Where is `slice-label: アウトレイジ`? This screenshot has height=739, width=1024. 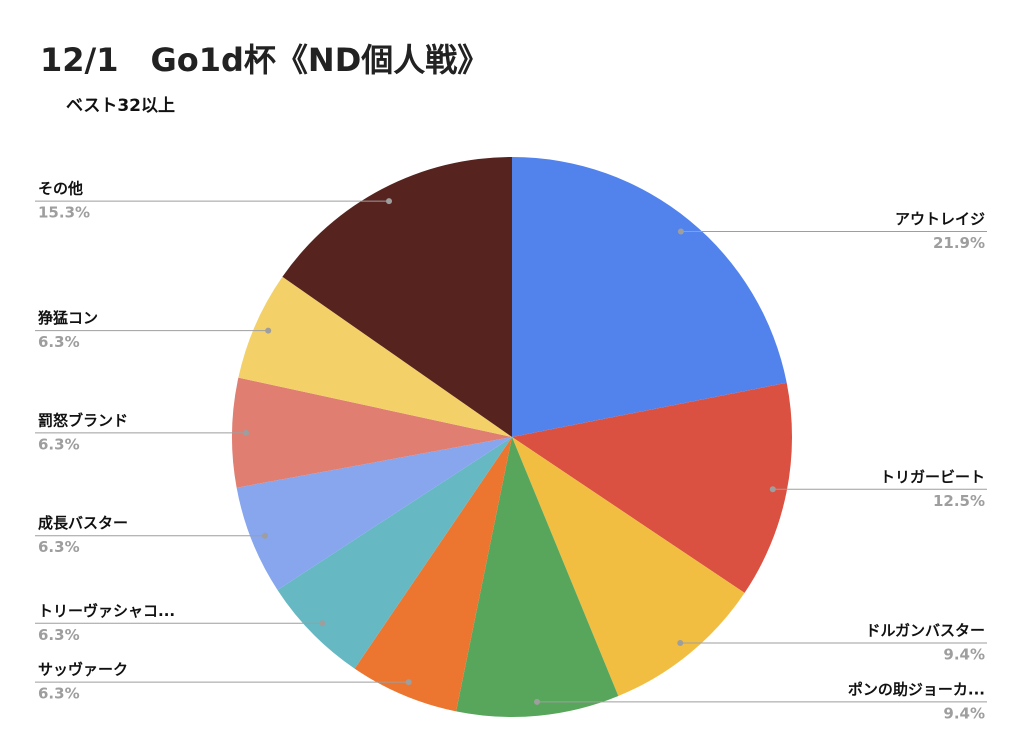 slice-label: アウトレイジ is located at coordinates (940, 219).